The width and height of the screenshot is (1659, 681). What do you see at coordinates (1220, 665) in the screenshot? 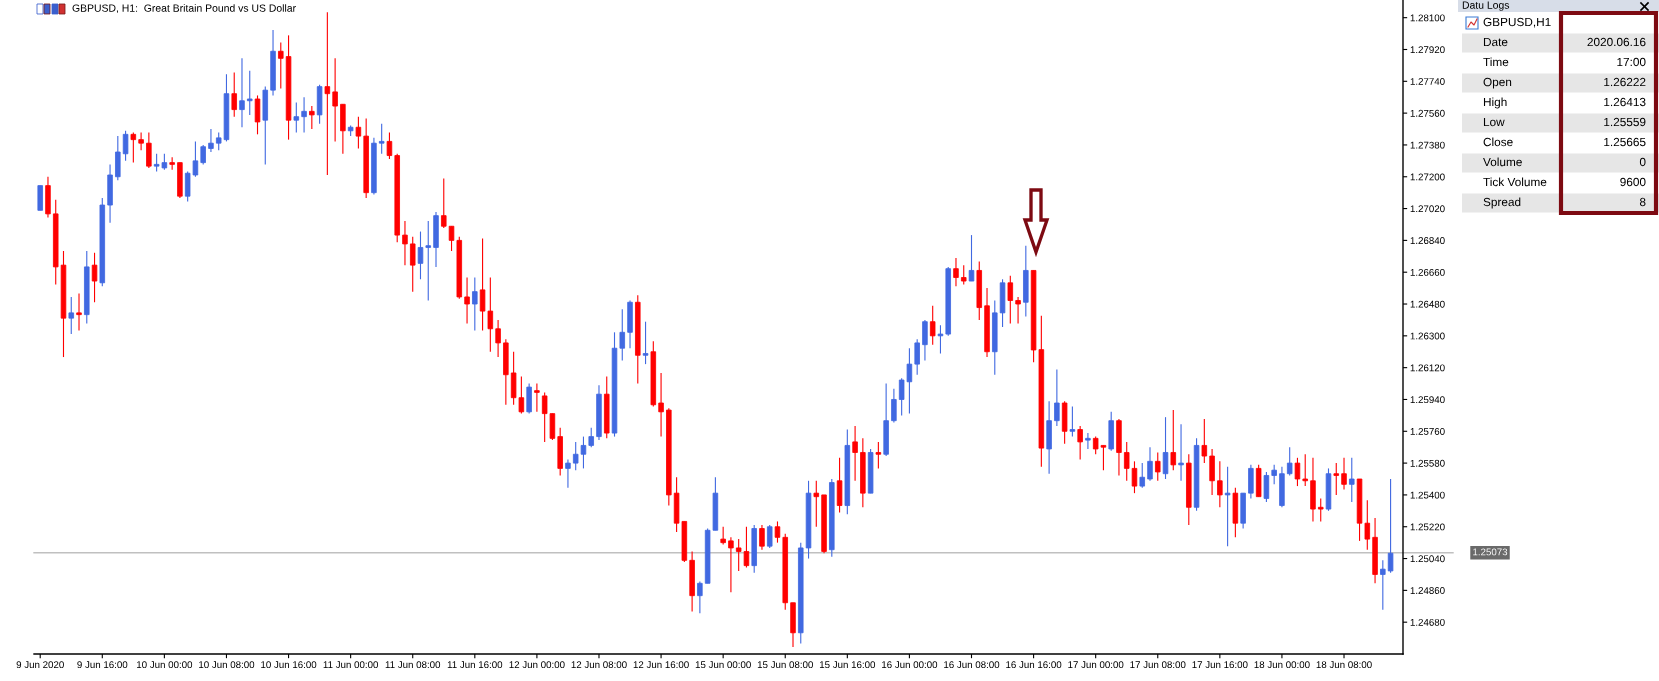
I see `x-tick-label: 17 Jun 16:00` at bounding box center [1220, 665].